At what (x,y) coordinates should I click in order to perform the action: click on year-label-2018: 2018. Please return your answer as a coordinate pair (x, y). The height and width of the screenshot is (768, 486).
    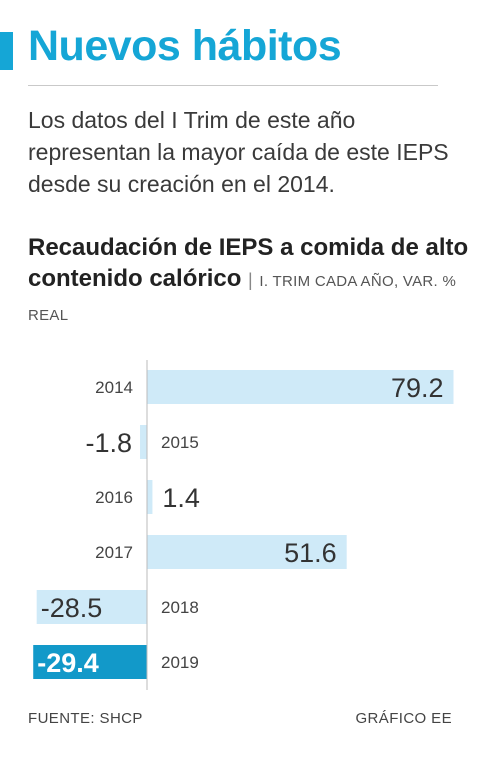
    Looking at the image, I should click on (180, 607).